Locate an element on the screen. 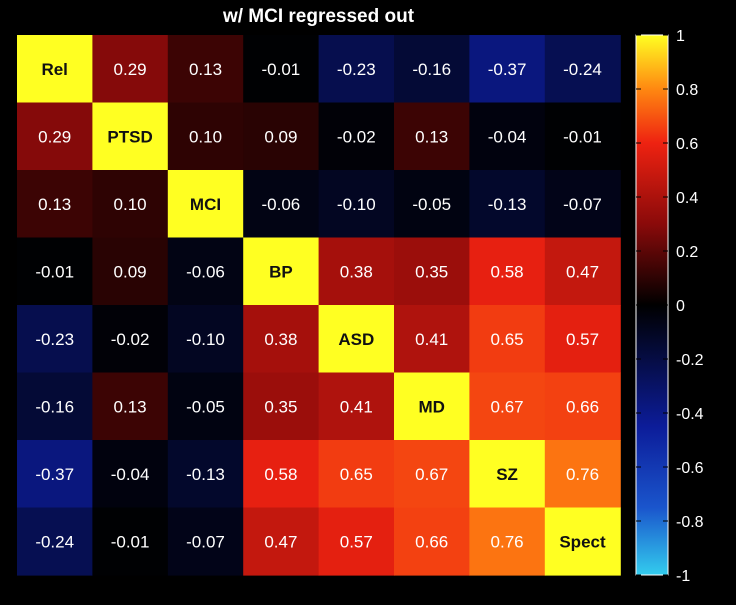 The height and width of the screenshot is (605, 736). colorbar-tick-label: 0.6 is located at coordinates (687, 144).